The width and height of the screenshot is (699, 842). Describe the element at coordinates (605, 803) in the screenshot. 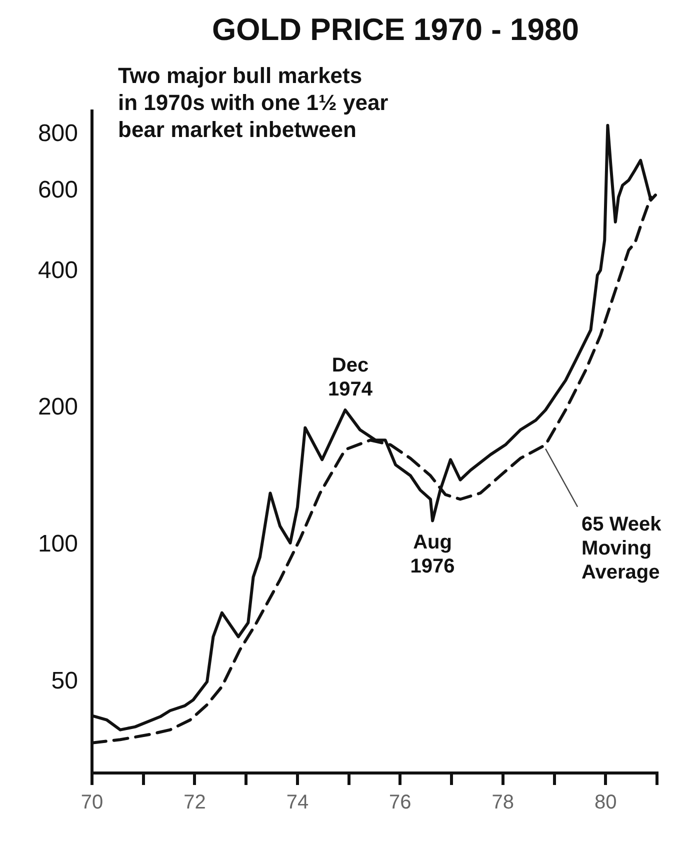

I see `x-tick-label: 80` at that location.